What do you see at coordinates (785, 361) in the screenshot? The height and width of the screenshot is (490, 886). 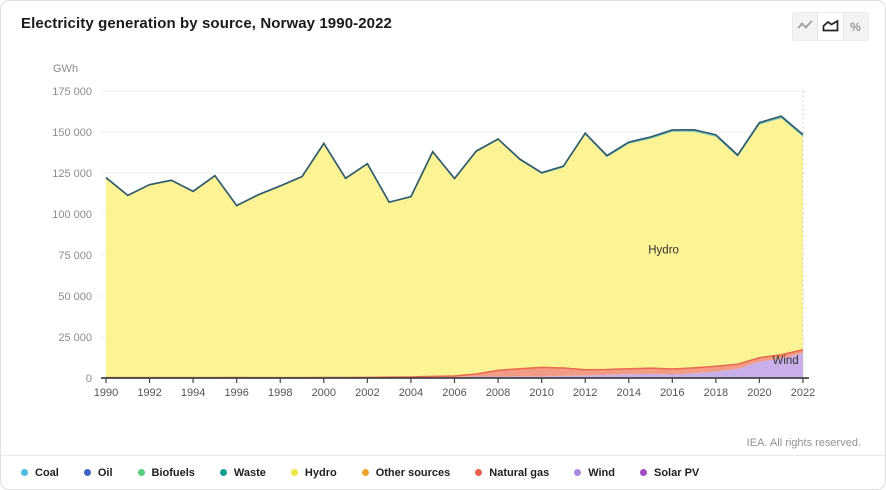 I see `annotation-wind: Wind` at bounding box center [785, 361].